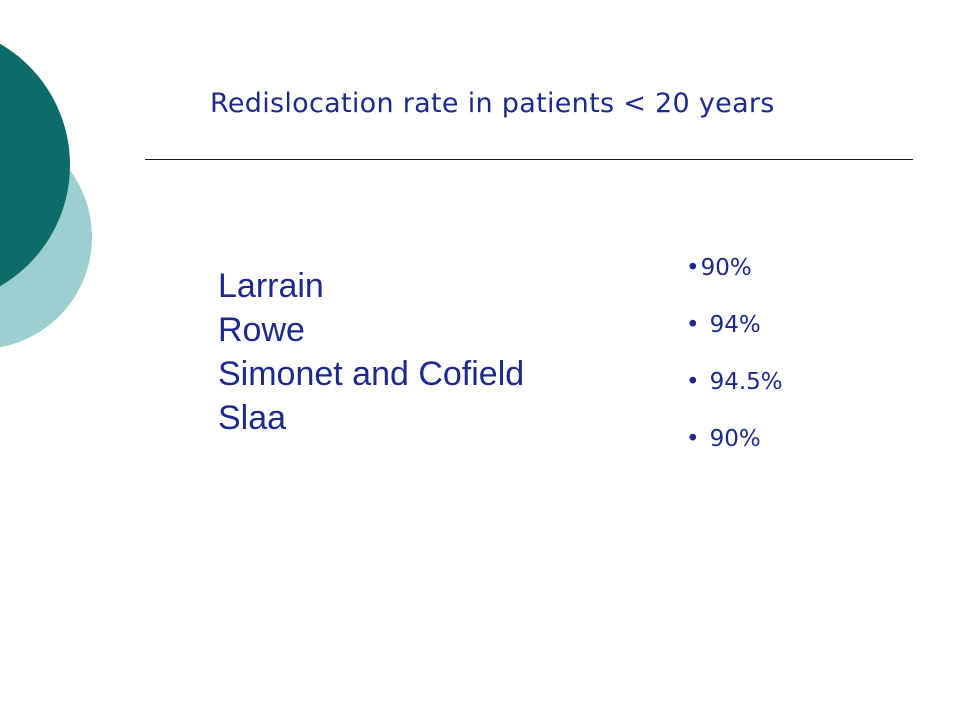 This screenshot has height=720, width=960. I want to click on decorative-circles, so click(46, 195).